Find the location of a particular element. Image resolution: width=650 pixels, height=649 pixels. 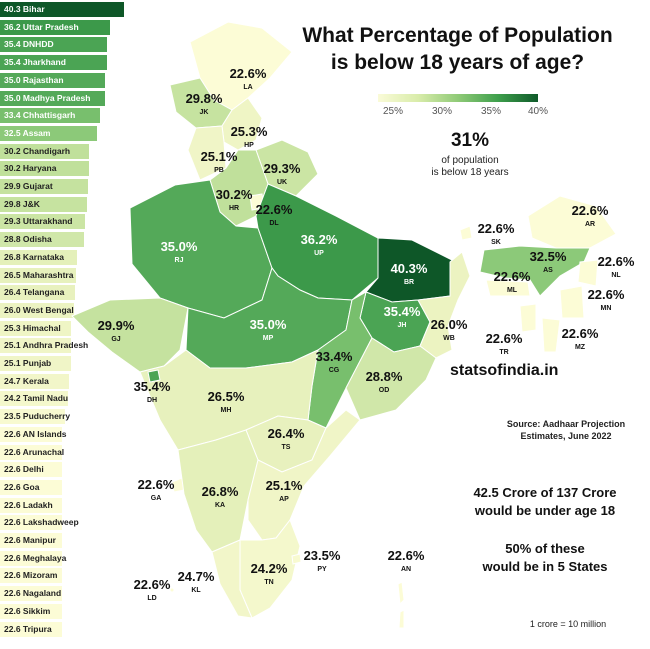

region-dh is located at coordinates (154, 376).